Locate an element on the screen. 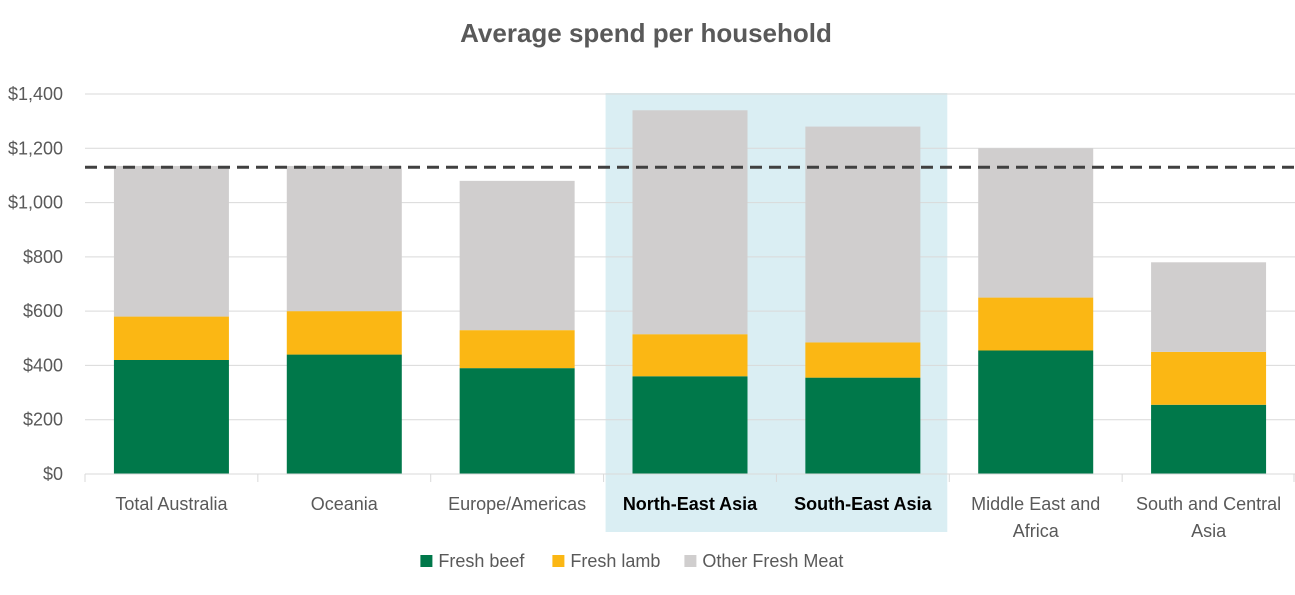 This screenshot has width=1295, height=595. y-tick-label: $800 is located at coordinates (43, 257).